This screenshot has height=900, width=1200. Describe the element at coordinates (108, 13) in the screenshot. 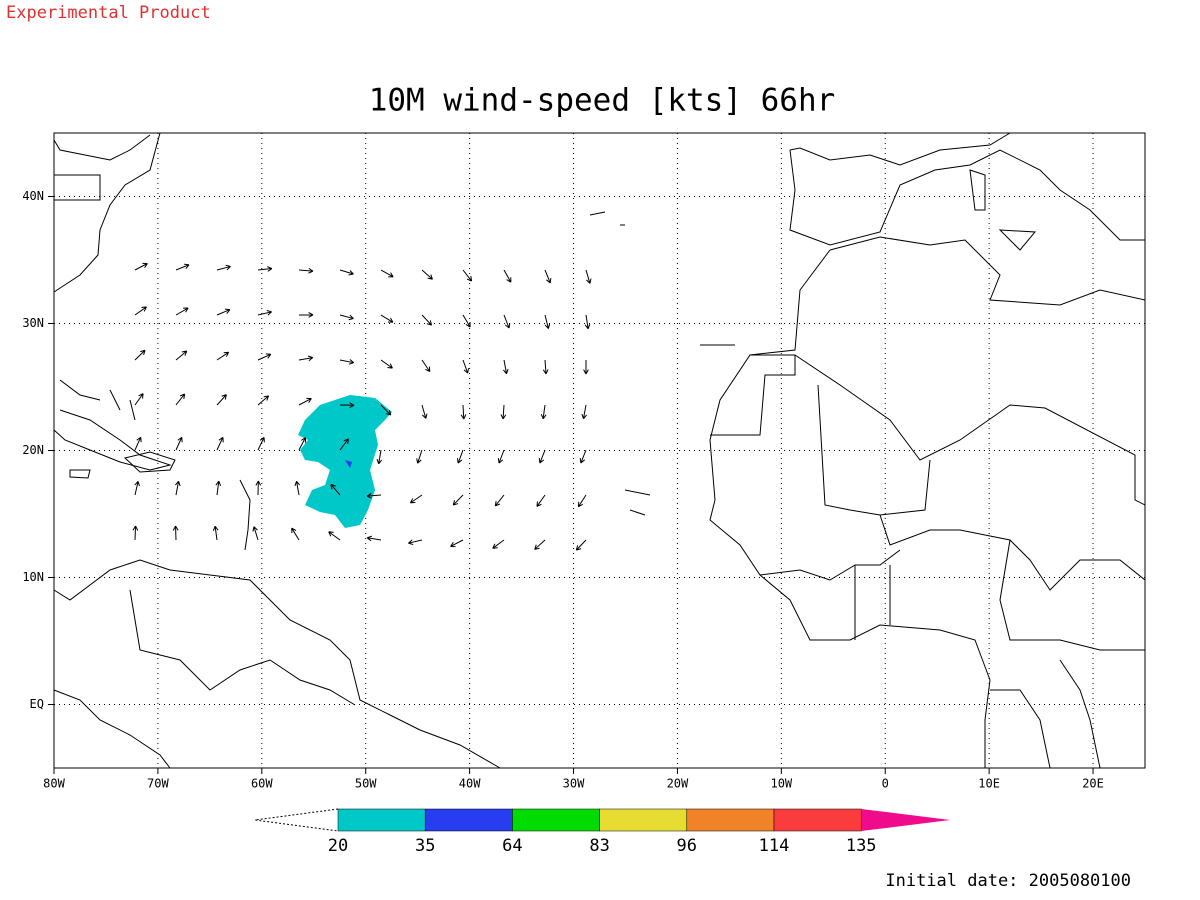

I see `product-label: Experimental Product` at that location.